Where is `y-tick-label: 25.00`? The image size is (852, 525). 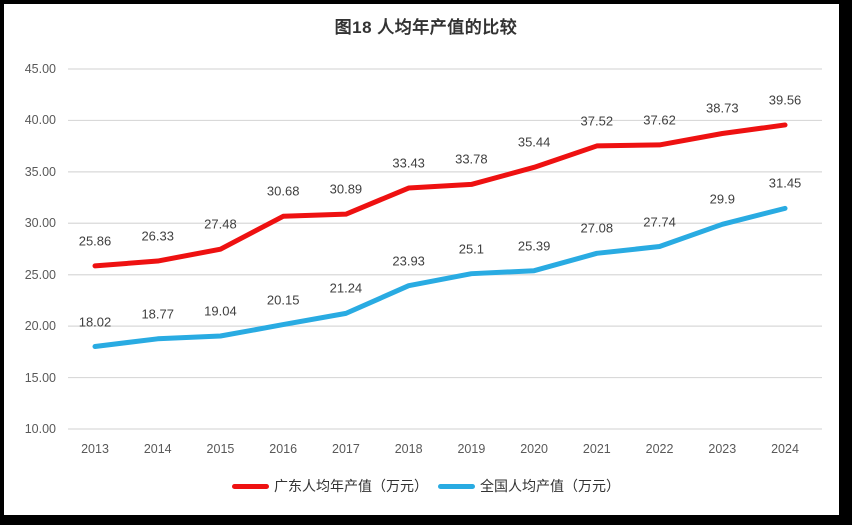 y-tick-label: 25.00 is located at coordinates (40, 274).